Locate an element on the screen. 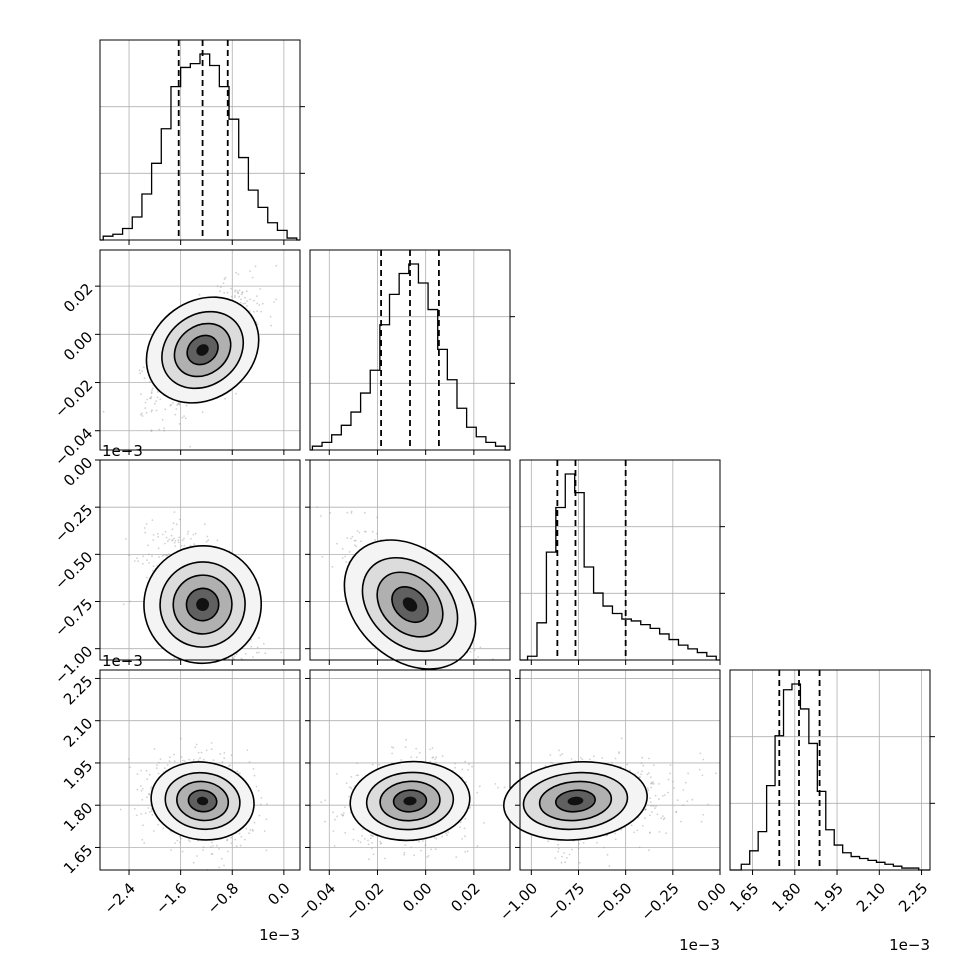  x-tick-label-2-4: 0.00 is located at coordinates (712, 897).